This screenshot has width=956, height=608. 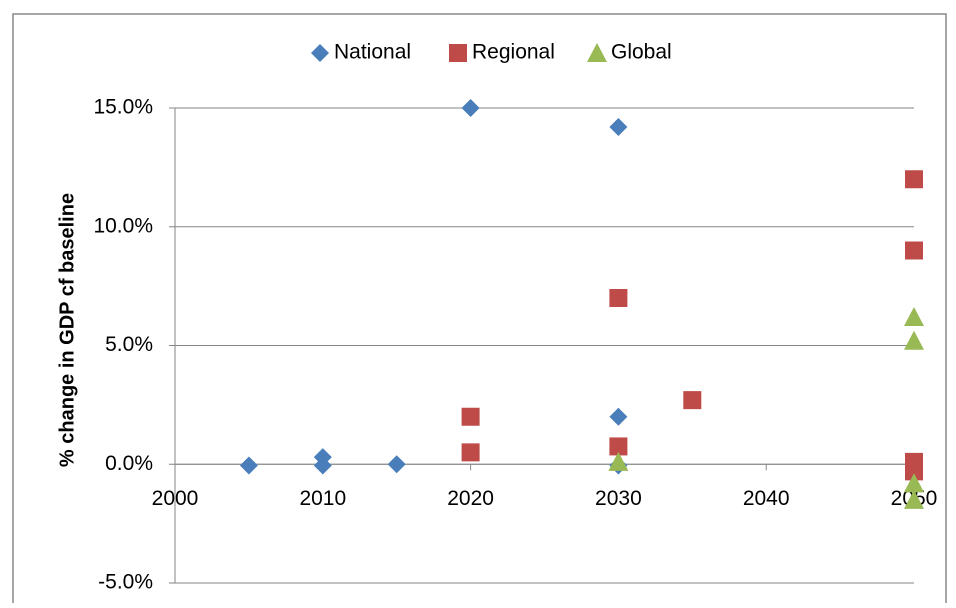 What do you see at coordinates (129, 463) in the screenshot?
I see `y-tick-label: 0.0%` at bounding box center [129, 463].